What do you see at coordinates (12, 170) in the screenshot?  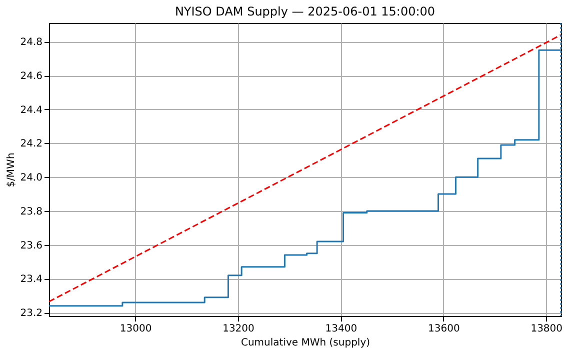 I see `y-axis-title: $/MWh` at bounding box center [12, 170].